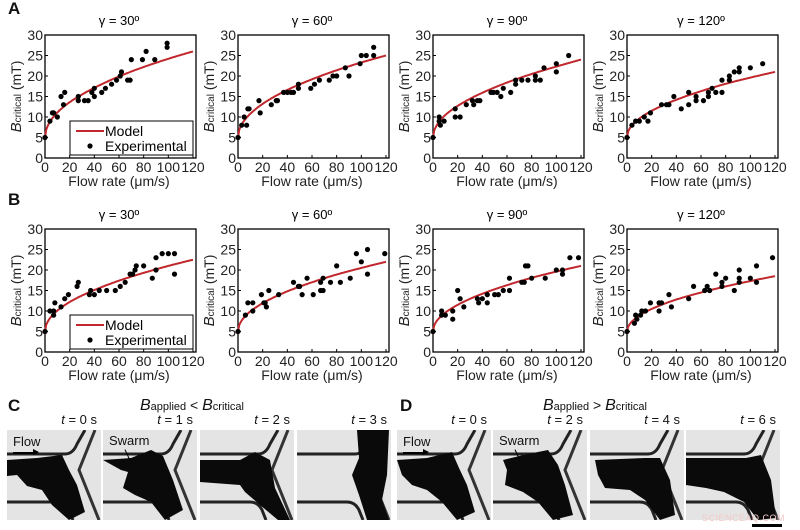 The width and height of the screenshot is (800, 530). Describe the element at coordinates (145, 405) in the screenshot. I see `title-b: B` at that location.